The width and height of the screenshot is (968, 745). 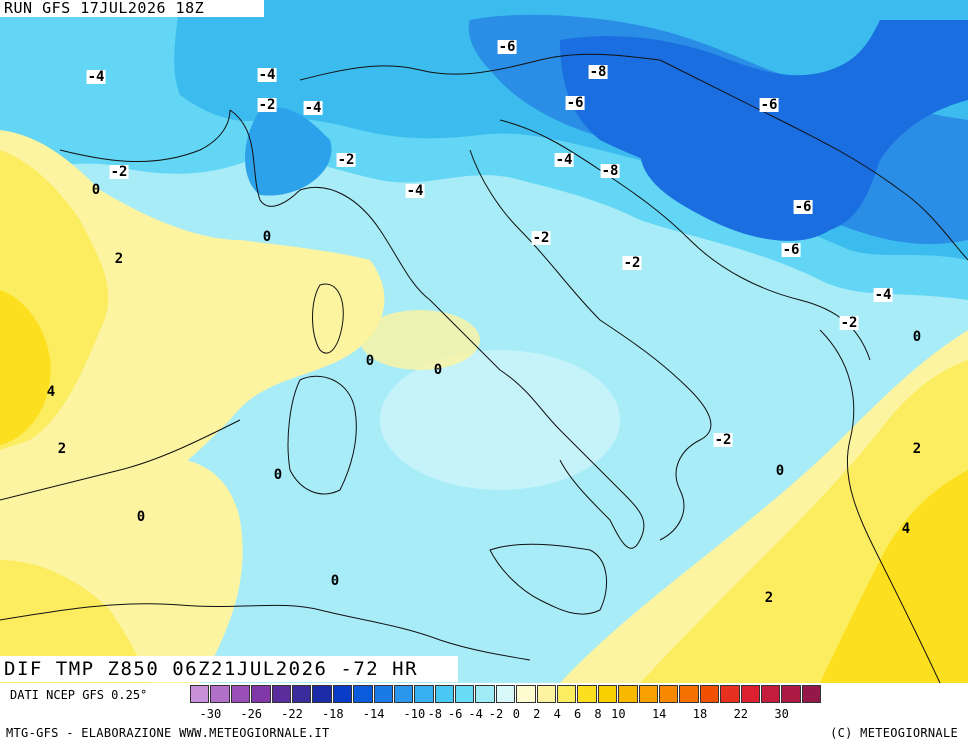 I want to click on sicily-coast, so click(x=548, y=579).